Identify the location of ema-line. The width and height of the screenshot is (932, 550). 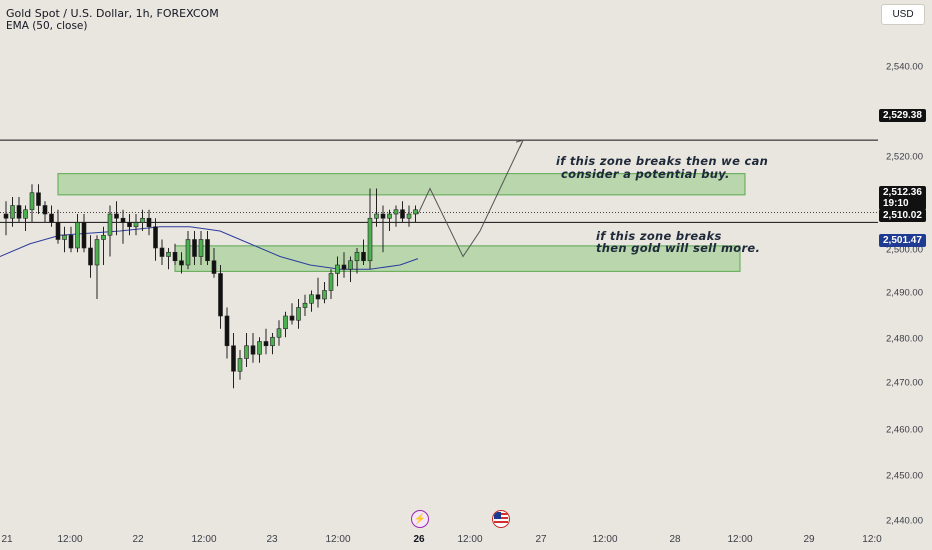
(209, 248).